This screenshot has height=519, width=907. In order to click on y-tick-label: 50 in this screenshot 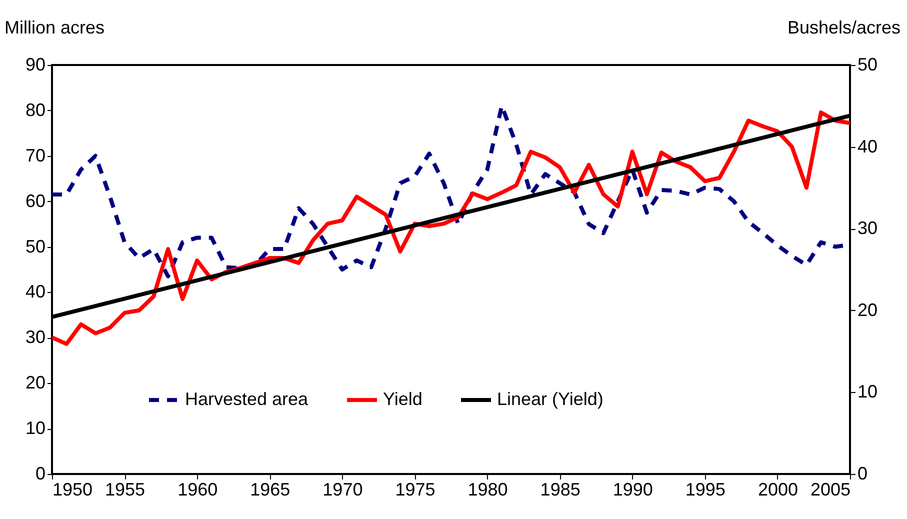, I will do `click(35, 246)`.